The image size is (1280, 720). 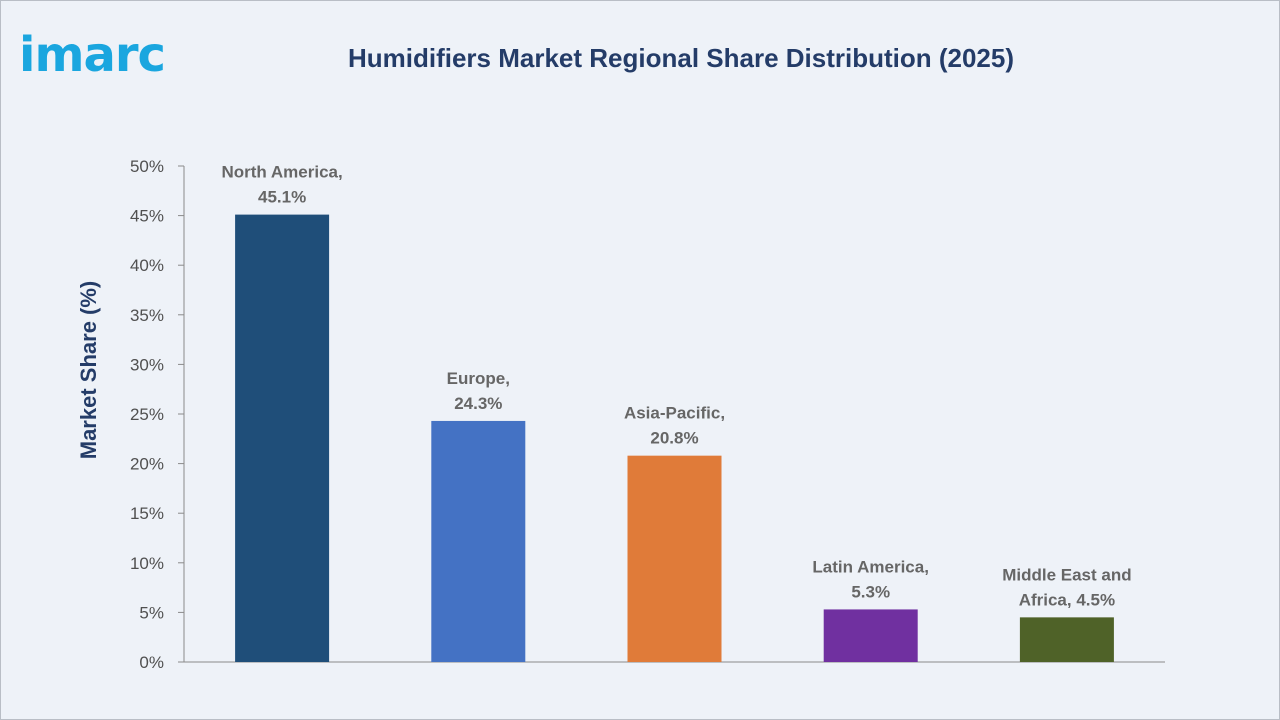 What do you see at coordinates (282, 197) in the screenshot?
I see `data-label: 45.1%` at bounding box center [282, 197].